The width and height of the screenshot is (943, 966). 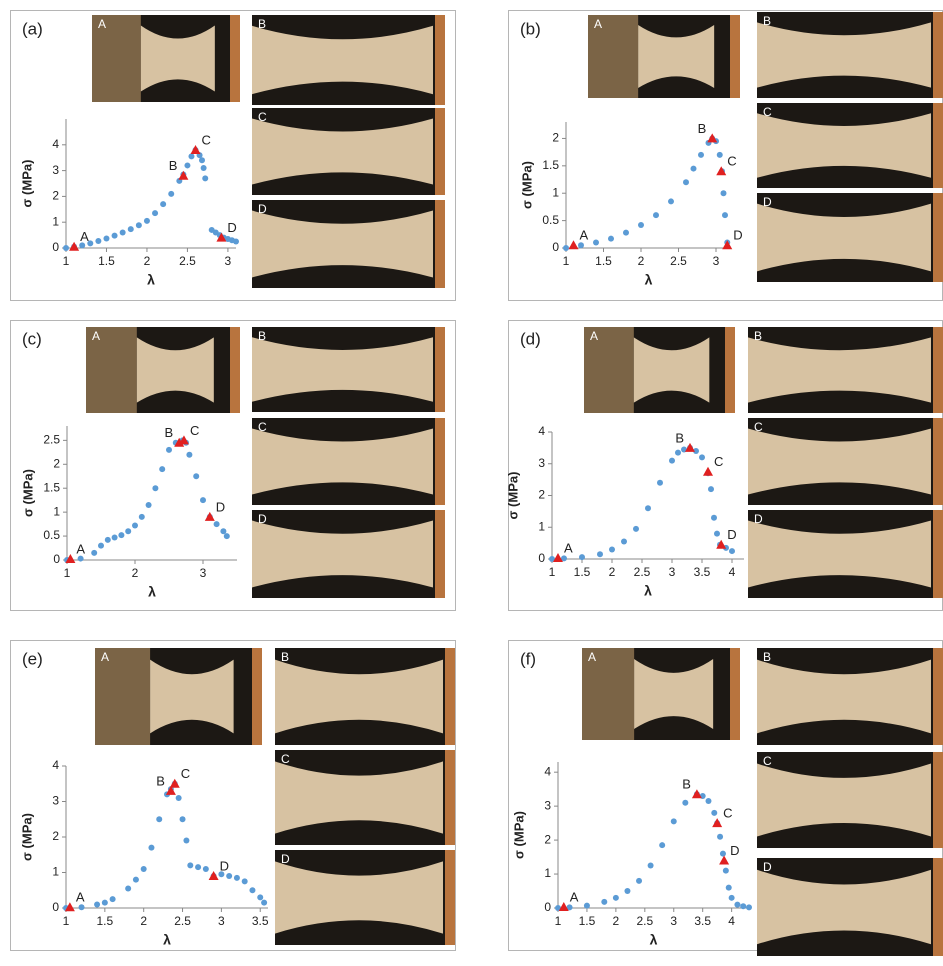 I want to click on photo-texture, so click(x=608, y=694).